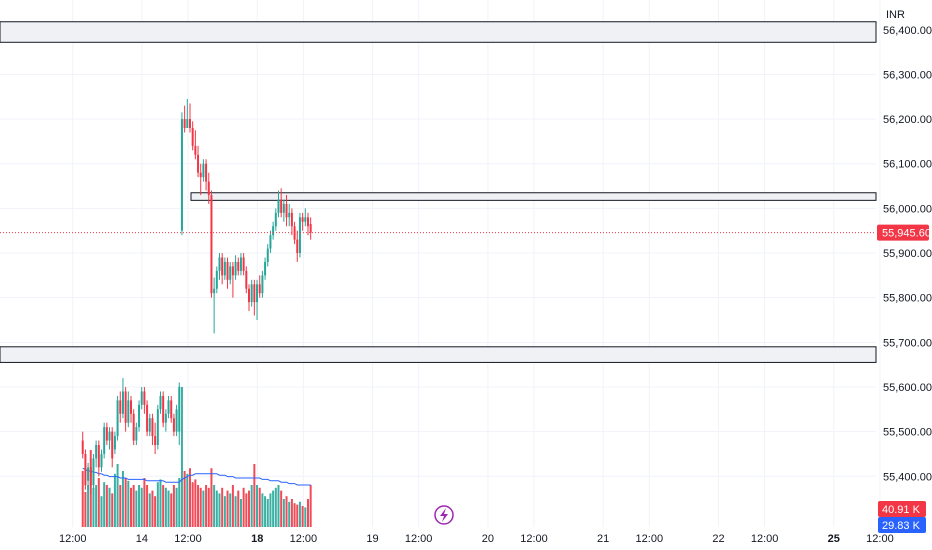 The height and width of the screenshot is (550, 932). Describe the element at coordinates (907, 75) in the screenshot. I see `price-tick-label: 56,300.00` at that location.